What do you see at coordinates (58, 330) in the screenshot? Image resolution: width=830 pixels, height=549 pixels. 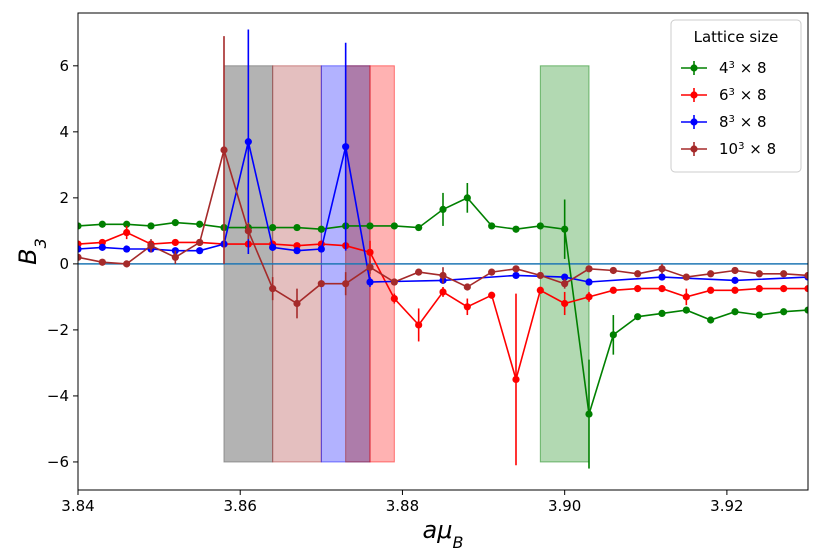 I see `y-tick-label: −2` at bounding box center [58, 330].